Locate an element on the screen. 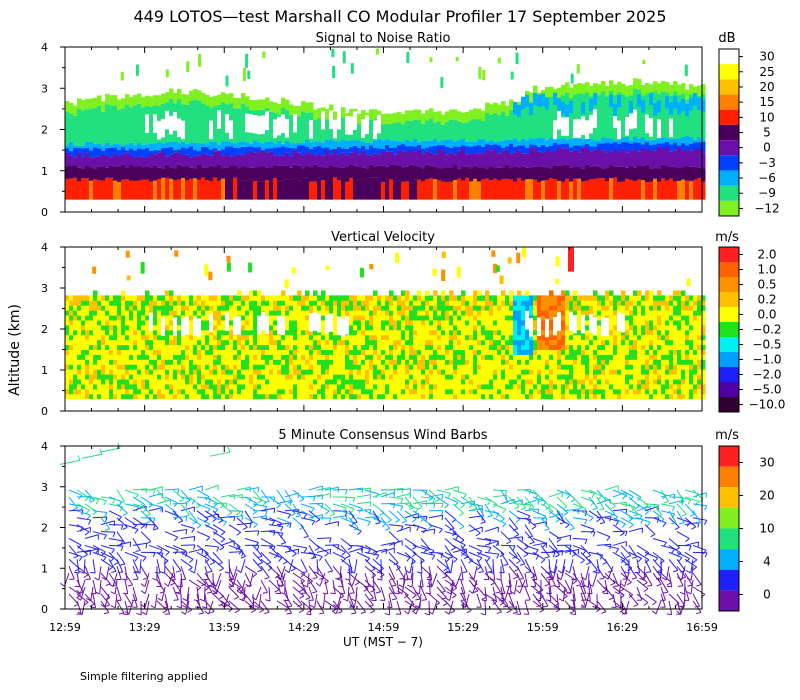 This screenshot has width=800, height=700. snr-unit-label: dB is located at coordinates (726, 38).